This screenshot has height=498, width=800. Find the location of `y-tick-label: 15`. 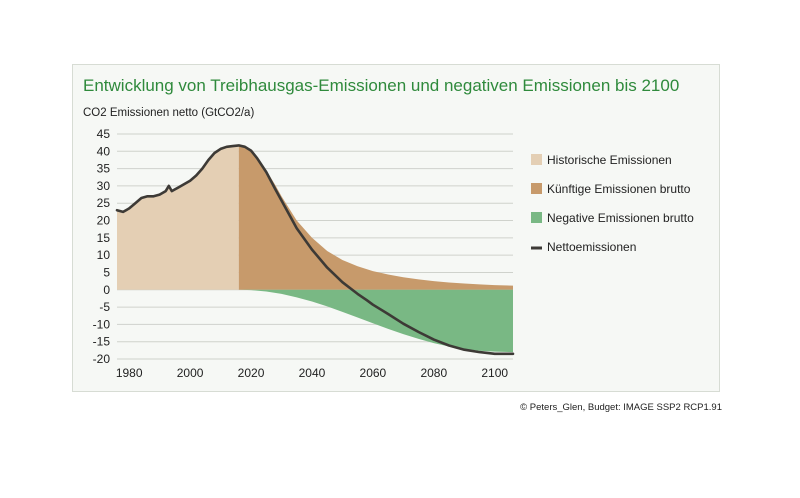

y-tick-label: 15 is located at coordinates (104, 238).